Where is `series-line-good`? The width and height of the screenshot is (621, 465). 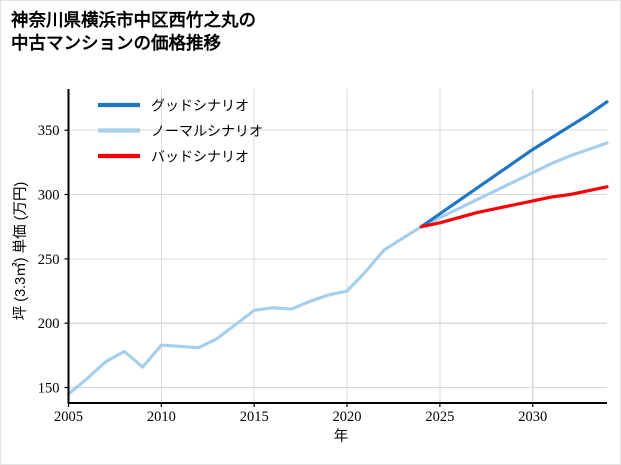
series-line-good is located at coordinates (514, 164).